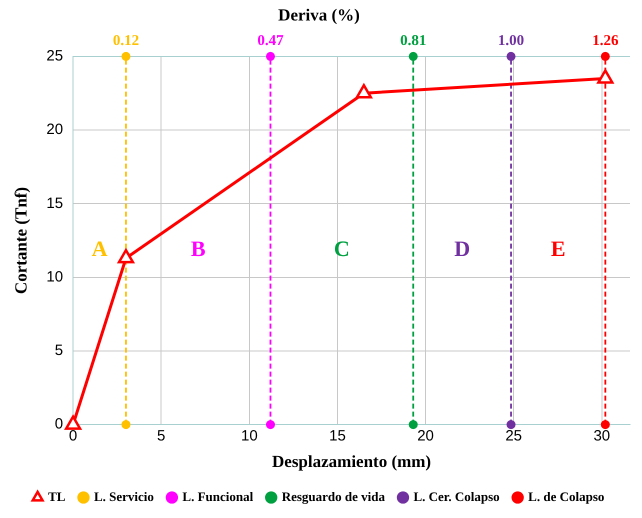 This screenshot has height=518, width=642. I want to click on annotation: B, so click(198, 249).